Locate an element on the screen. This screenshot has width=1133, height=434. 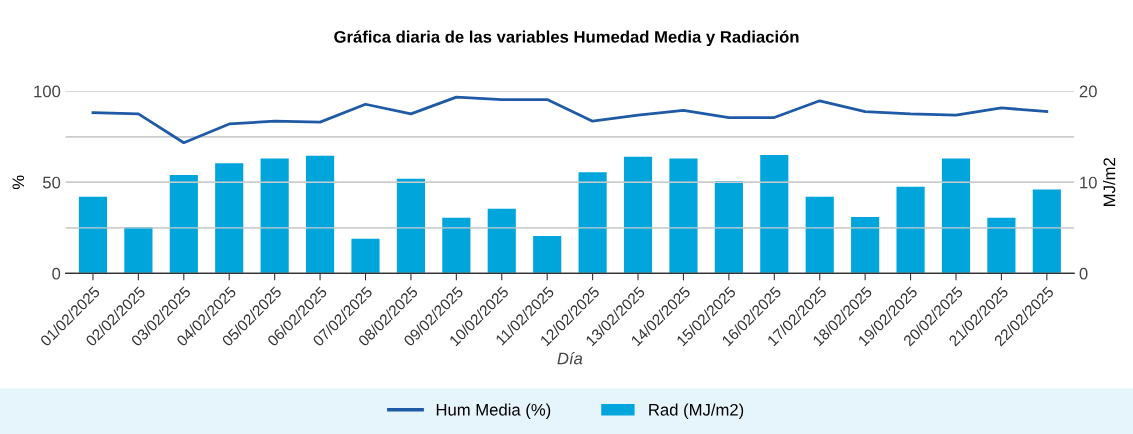
line-series is located at coordinates (570, 120).